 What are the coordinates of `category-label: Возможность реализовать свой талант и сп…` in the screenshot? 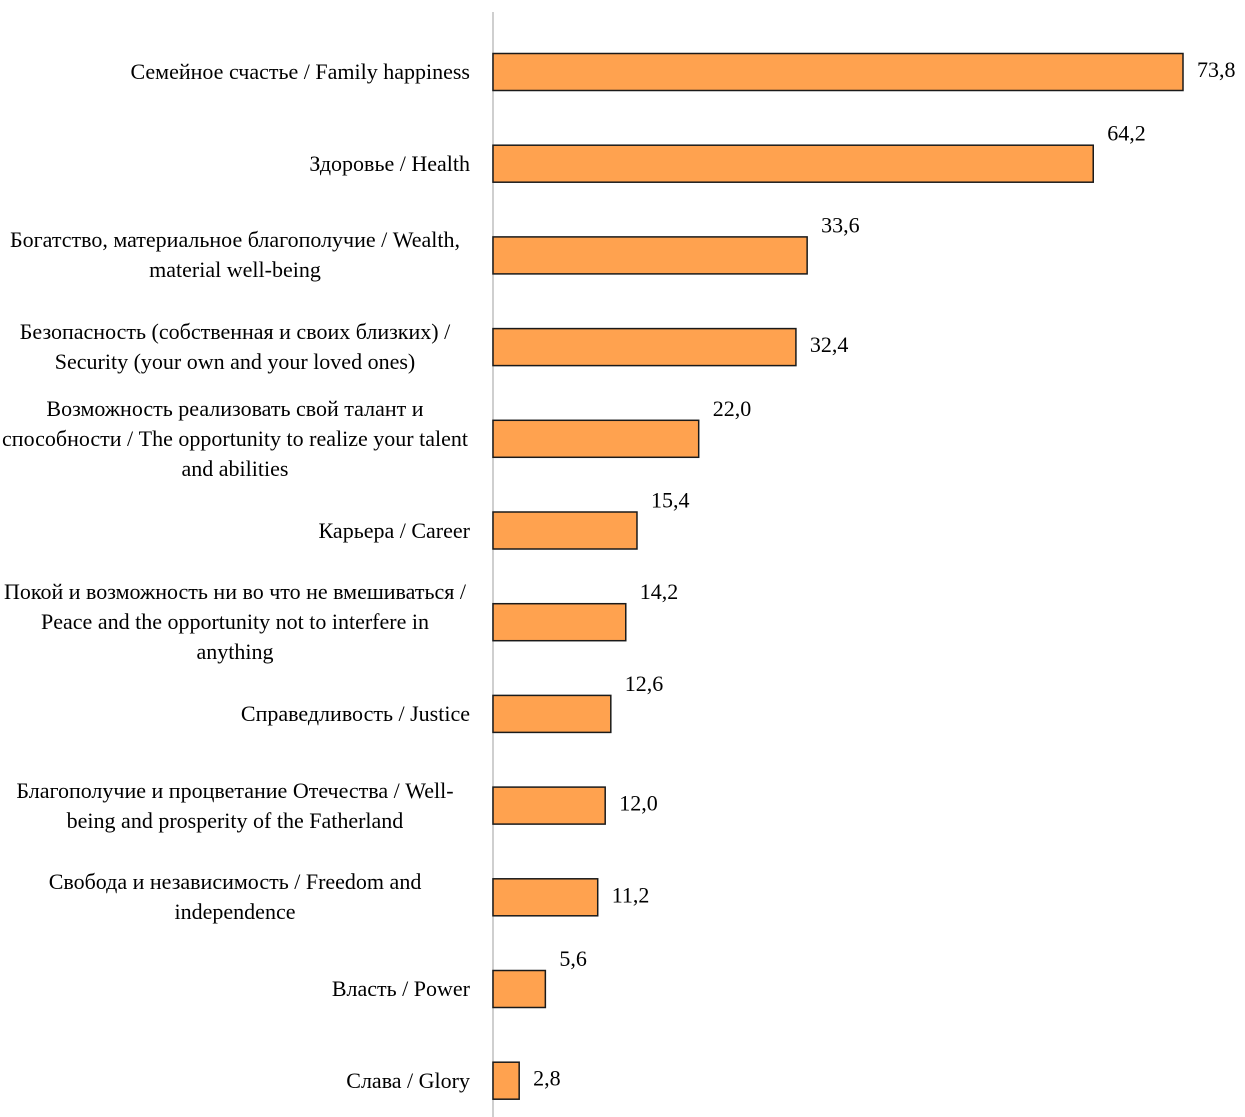 It's located at (235, 439).